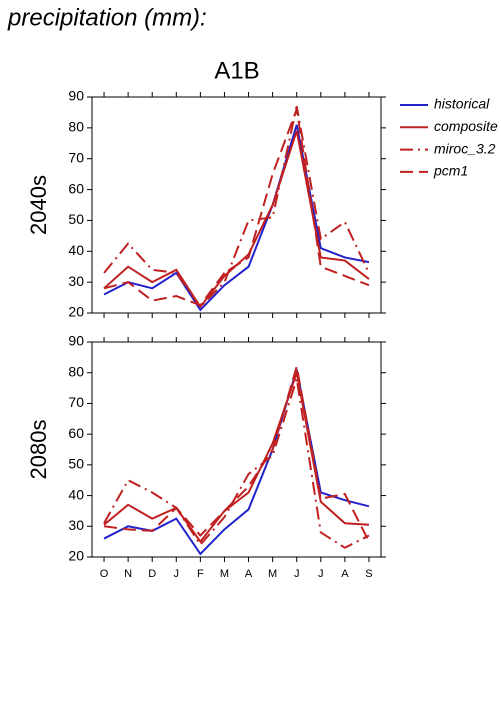  Describe the element at coordinates (152, 574) in the screenshot. I see `x-tick-label: D` at that location.